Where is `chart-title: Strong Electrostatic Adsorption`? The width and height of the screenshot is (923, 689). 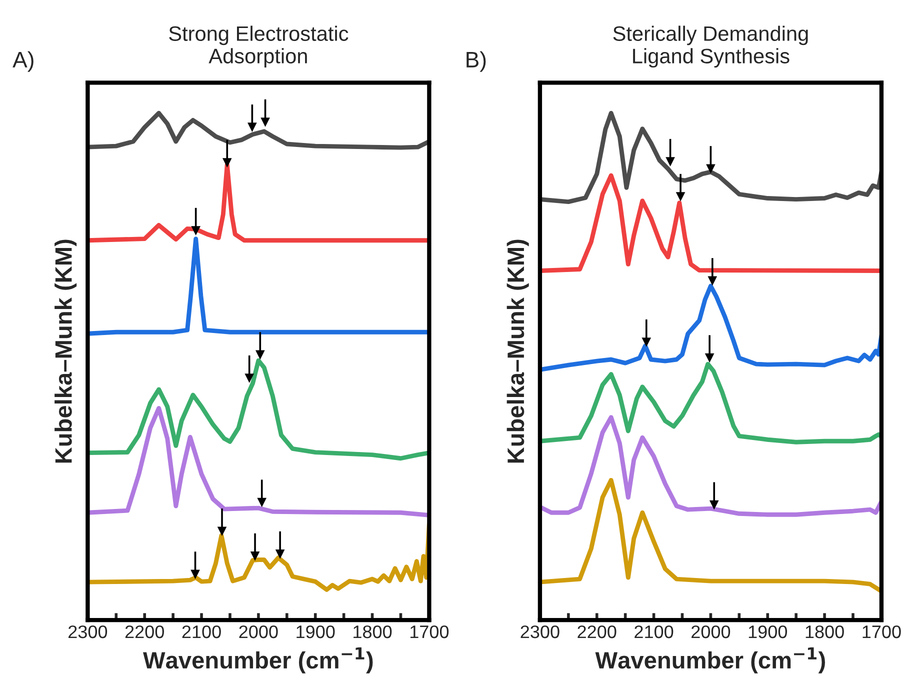
chart-title: Strong Electrostatic Adsorption is located at coordinates (258, 47).